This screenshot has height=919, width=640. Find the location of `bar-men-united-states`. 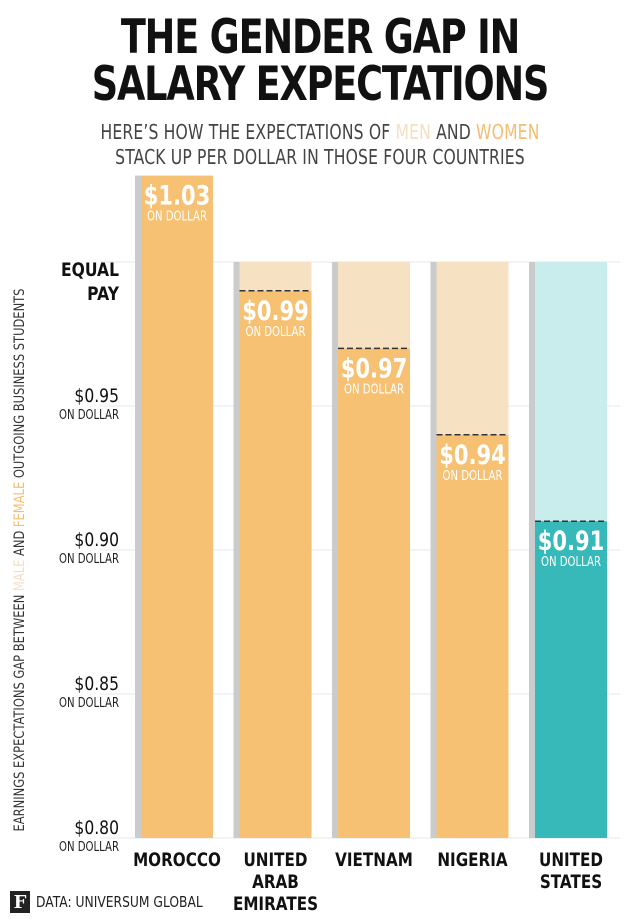

bar-men-united-states is located at coordinates (571, 392).